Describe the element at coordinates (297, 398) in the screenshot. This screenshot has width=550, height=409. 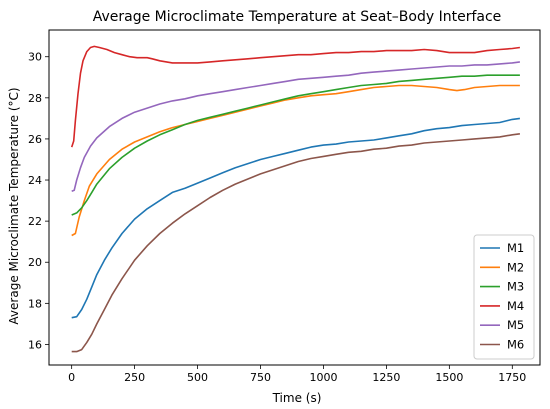
I see `x-axis-label: Time (s)` at that location.